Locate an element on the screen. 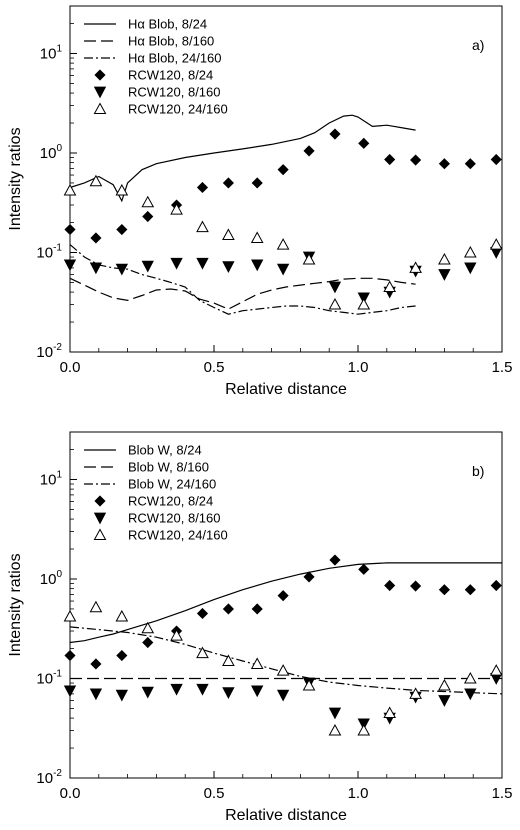  legend-label: RCW120, 8/160 is located at coordinates (174, 518).